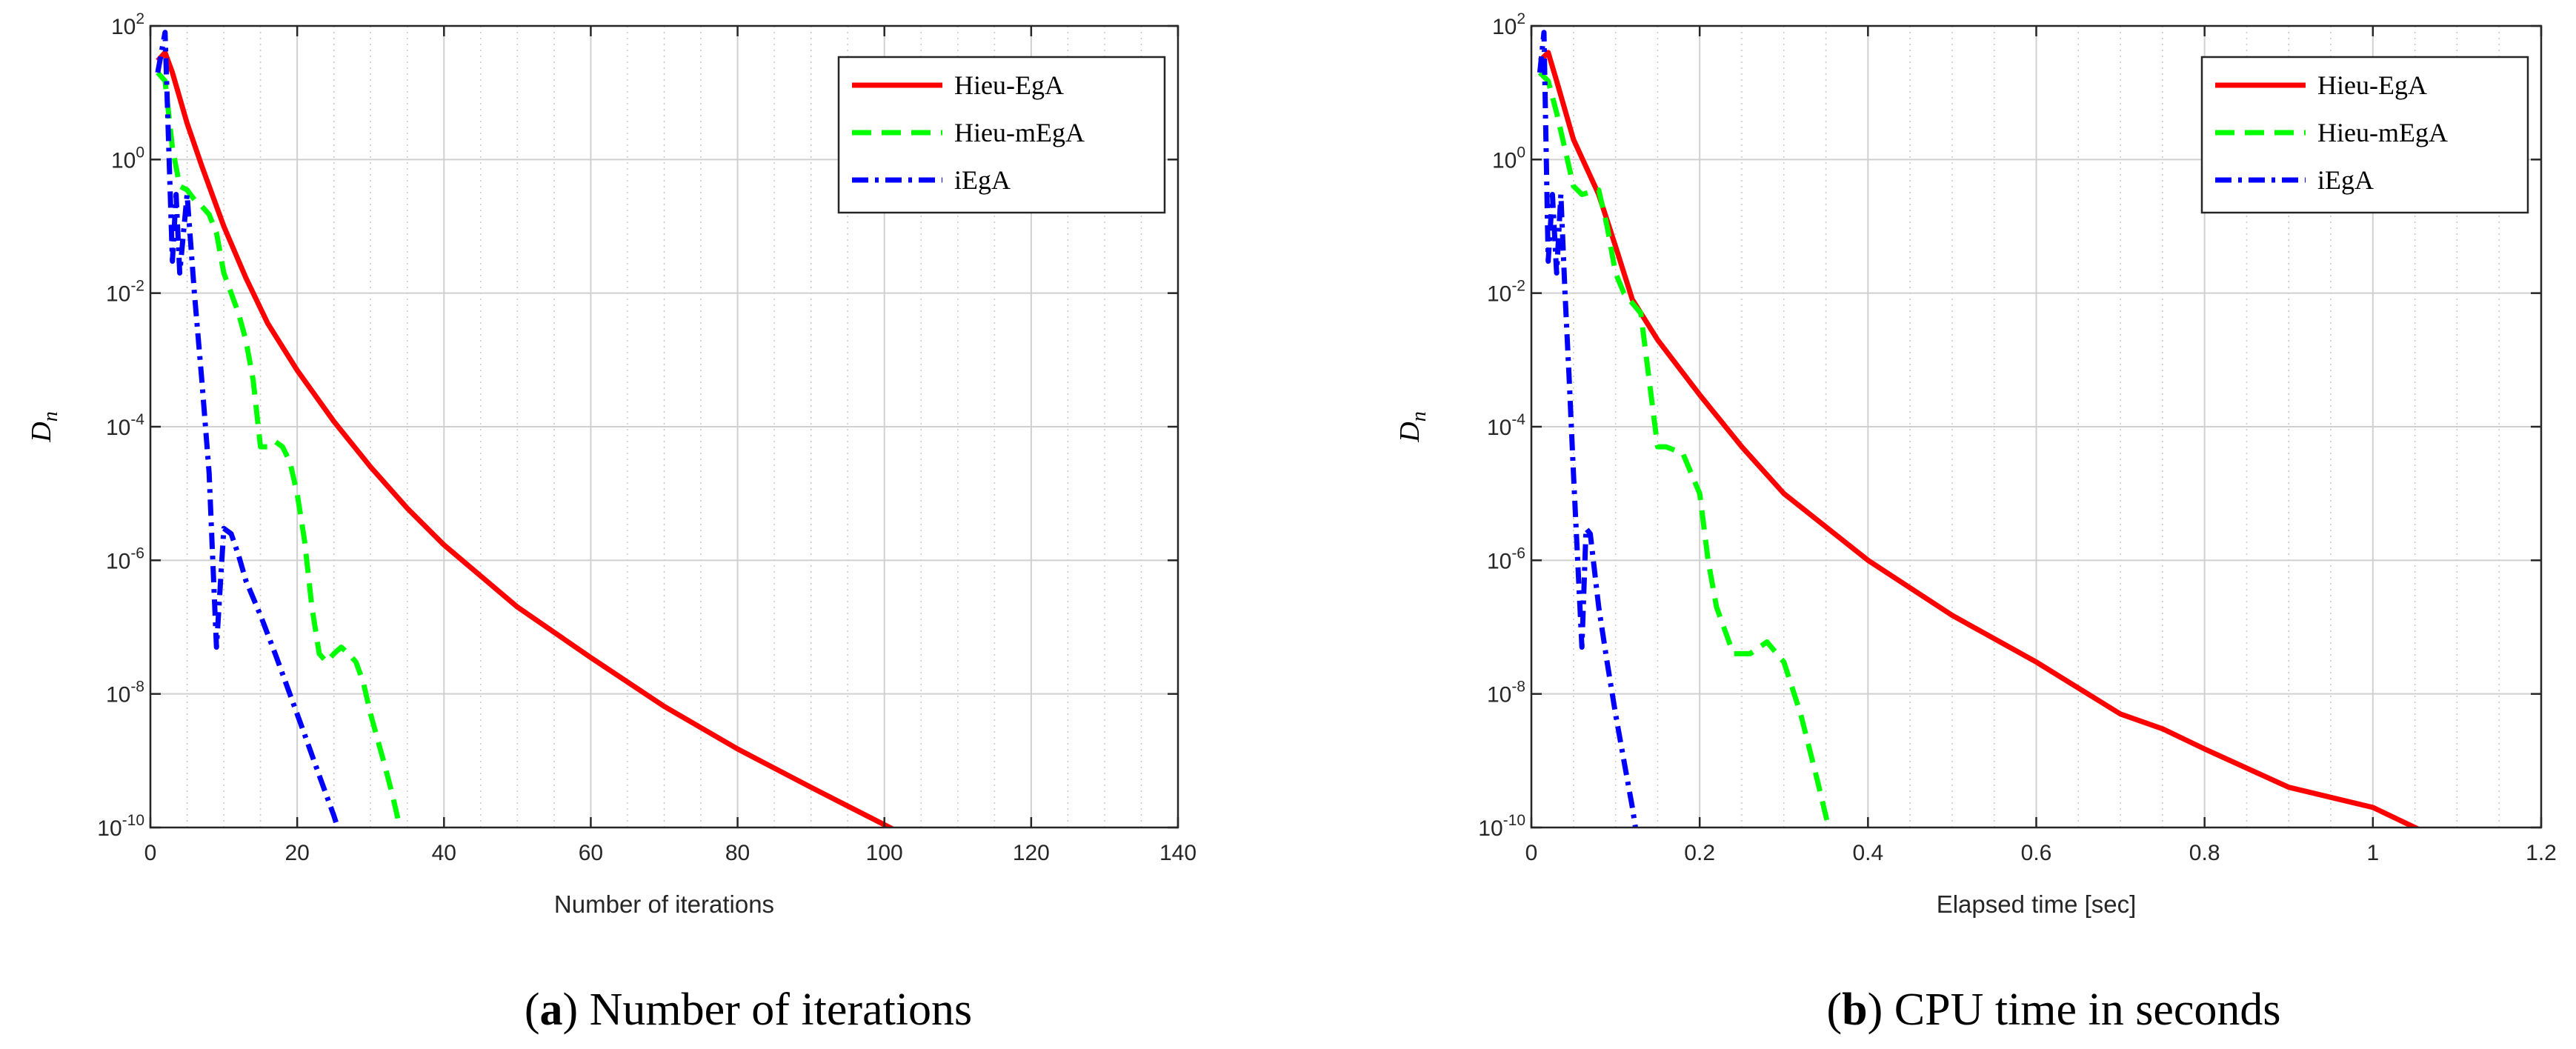 The height and width of the screenshot is (1049, 2576). I want to click on x-tick-label: 0.4, so click(1867, 853).